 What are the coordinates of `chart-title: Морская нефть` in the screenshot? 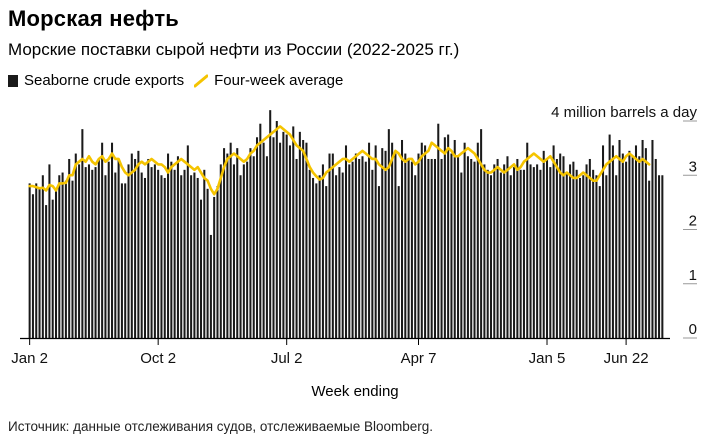 It's located at (94, 18).